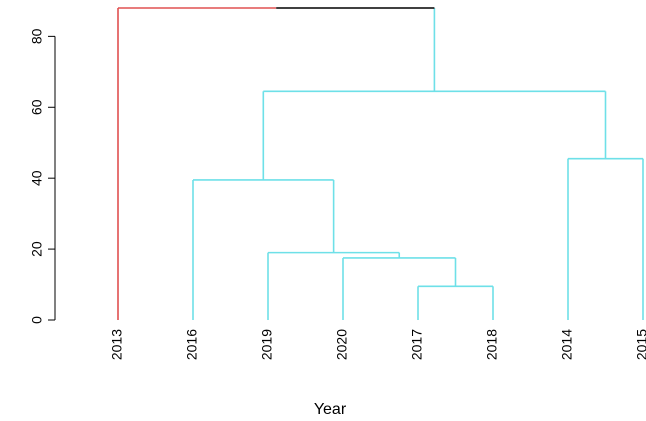 This screenshot has height=421, width=646. What do you see at coordinates (37, 36) in the screenshot?
I see `y-tick-label: 80` at bounding box center [37, 36].